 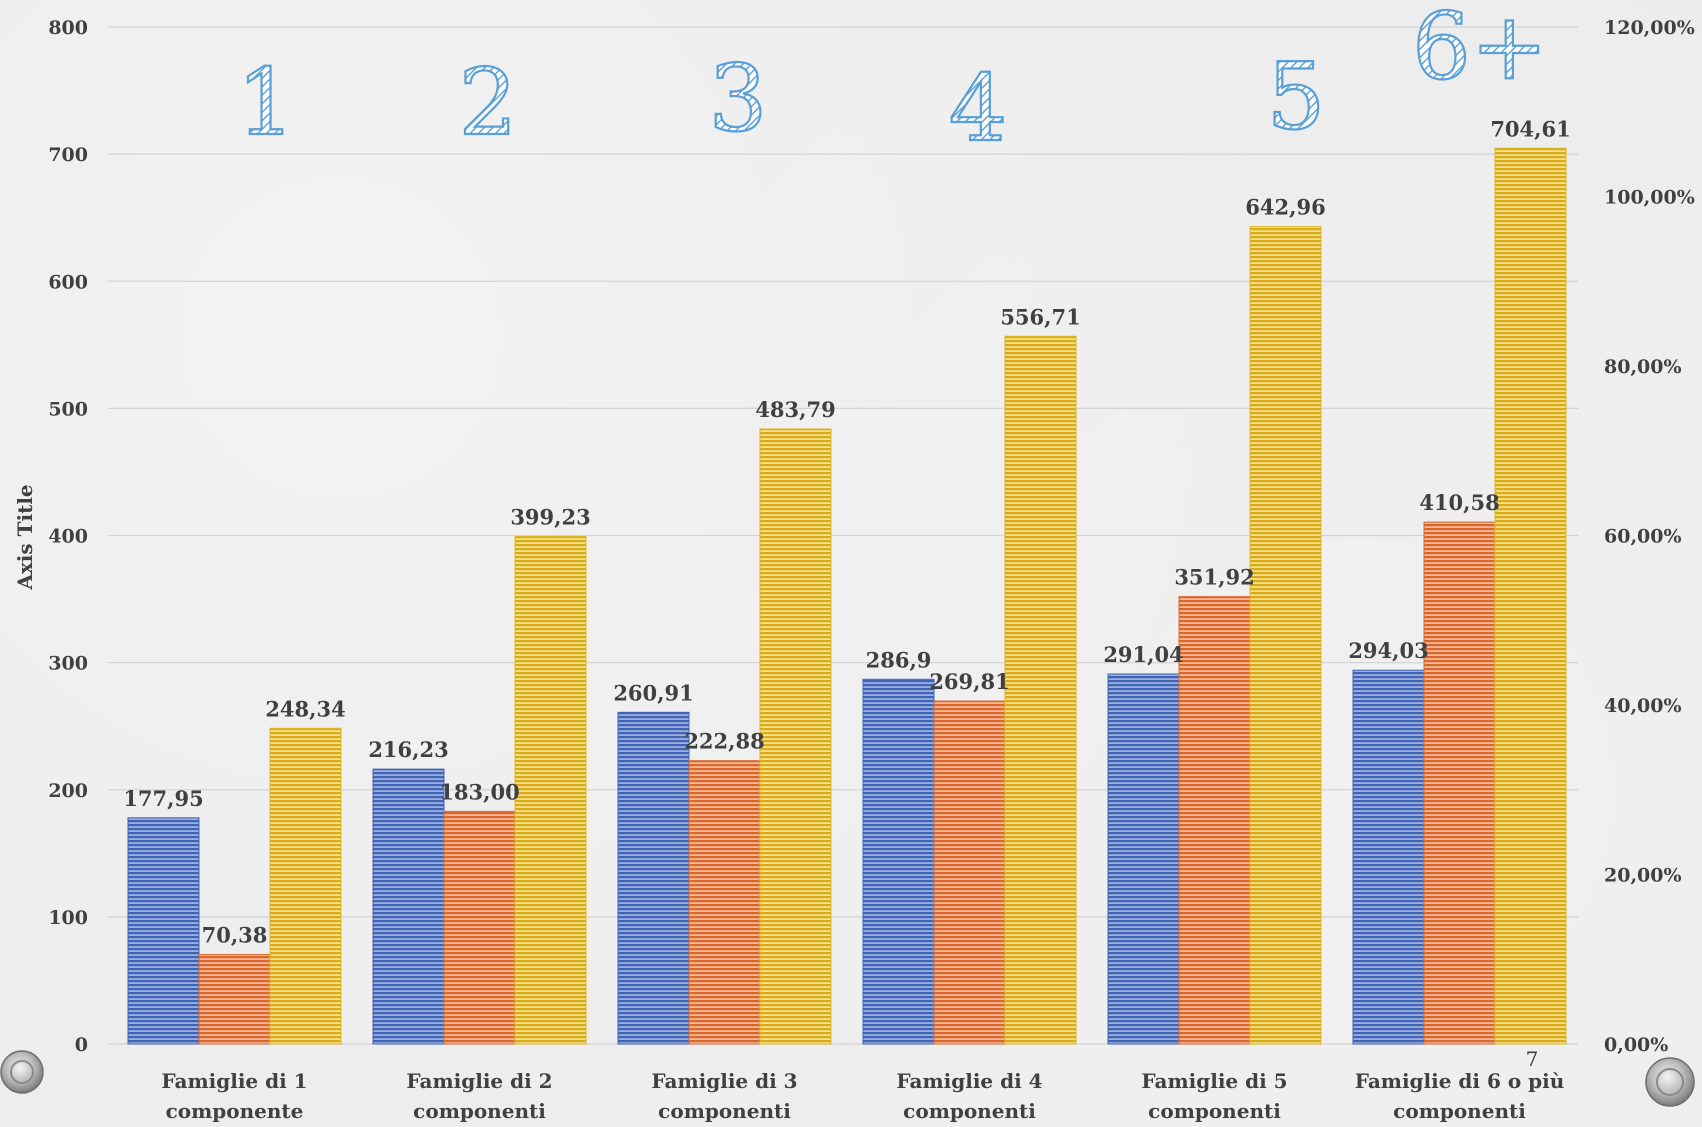 I want to click on data-label: 483,79, so click(x=795, y=409).